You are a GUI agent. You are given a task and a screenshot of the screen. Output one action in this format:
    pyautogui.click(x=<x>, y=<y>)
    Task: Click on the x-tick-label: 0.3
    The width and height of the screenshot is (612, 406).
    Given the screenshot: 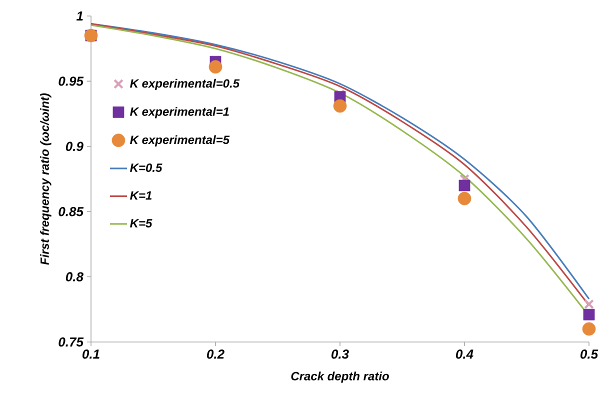 What is the action you would take?
    pyautogui.click(x=340, y=354)
    